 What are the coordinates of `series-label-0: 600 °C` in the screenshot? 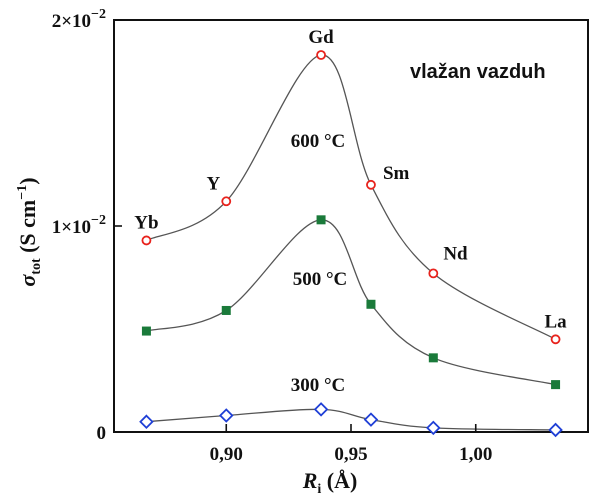 It's located at (318, 141).